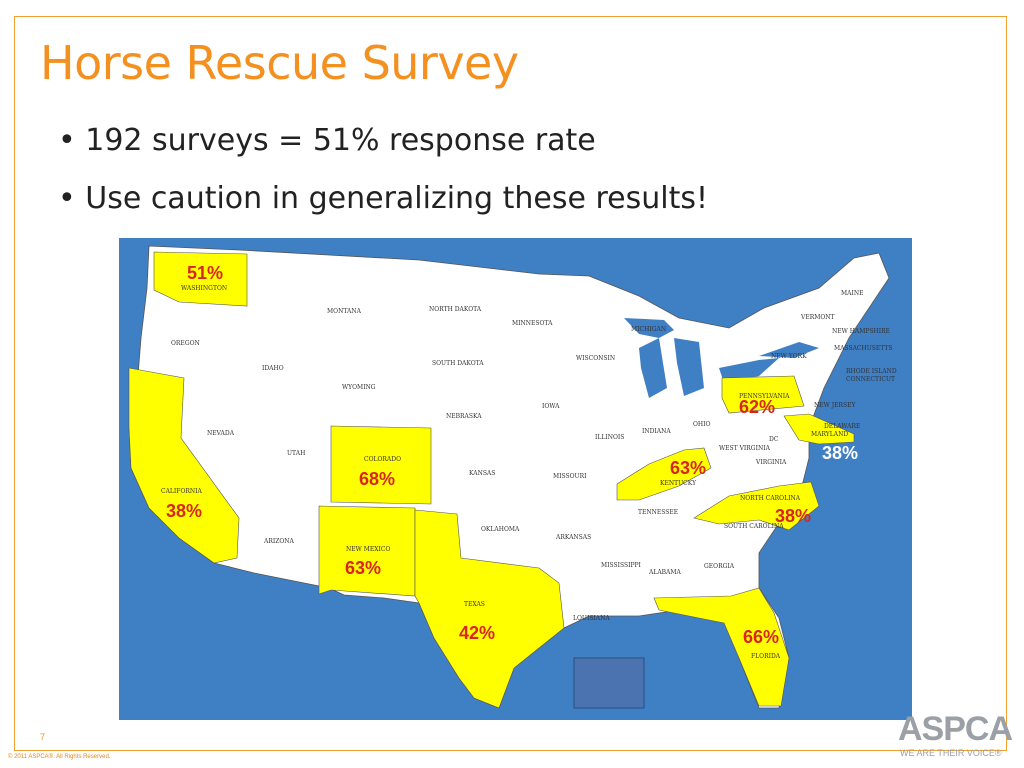  I want to click on state-label-ohio: OHIO, so click(702, 424).